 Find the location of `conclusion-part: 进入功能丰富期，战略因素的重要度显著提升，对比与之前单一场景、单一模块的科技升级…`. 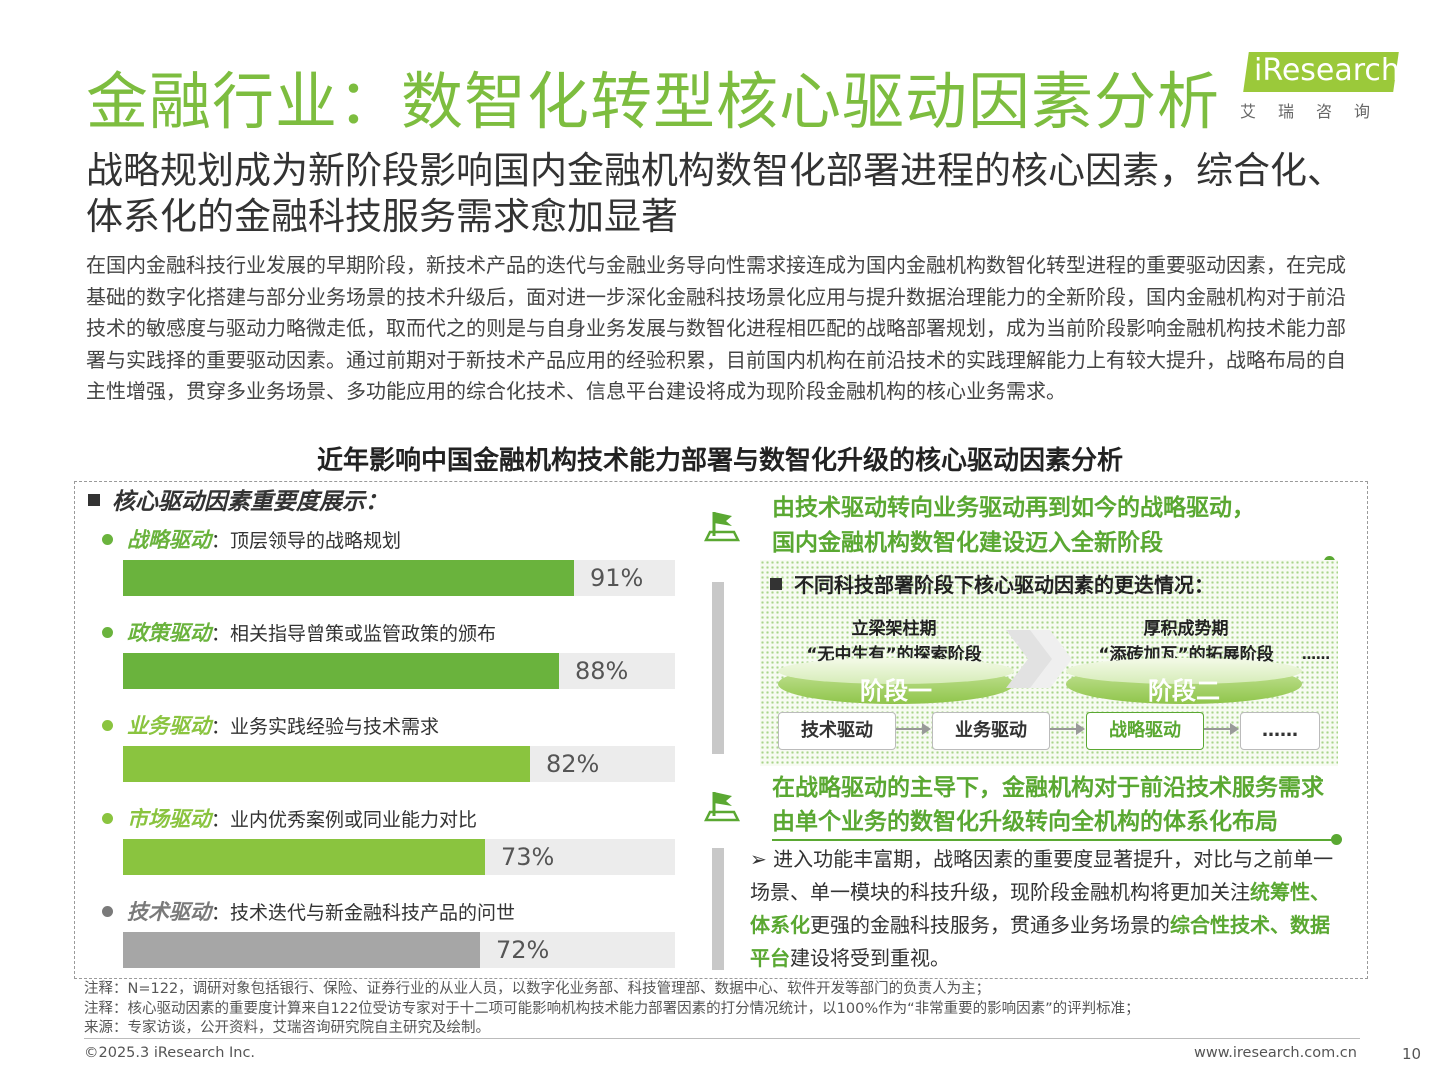

conclusion-part: 进入功能丰富期，战略因素的重要度显著提升，对比与之前单一场景、单一模块的科技升级… is located at coordinates (1042, 875).